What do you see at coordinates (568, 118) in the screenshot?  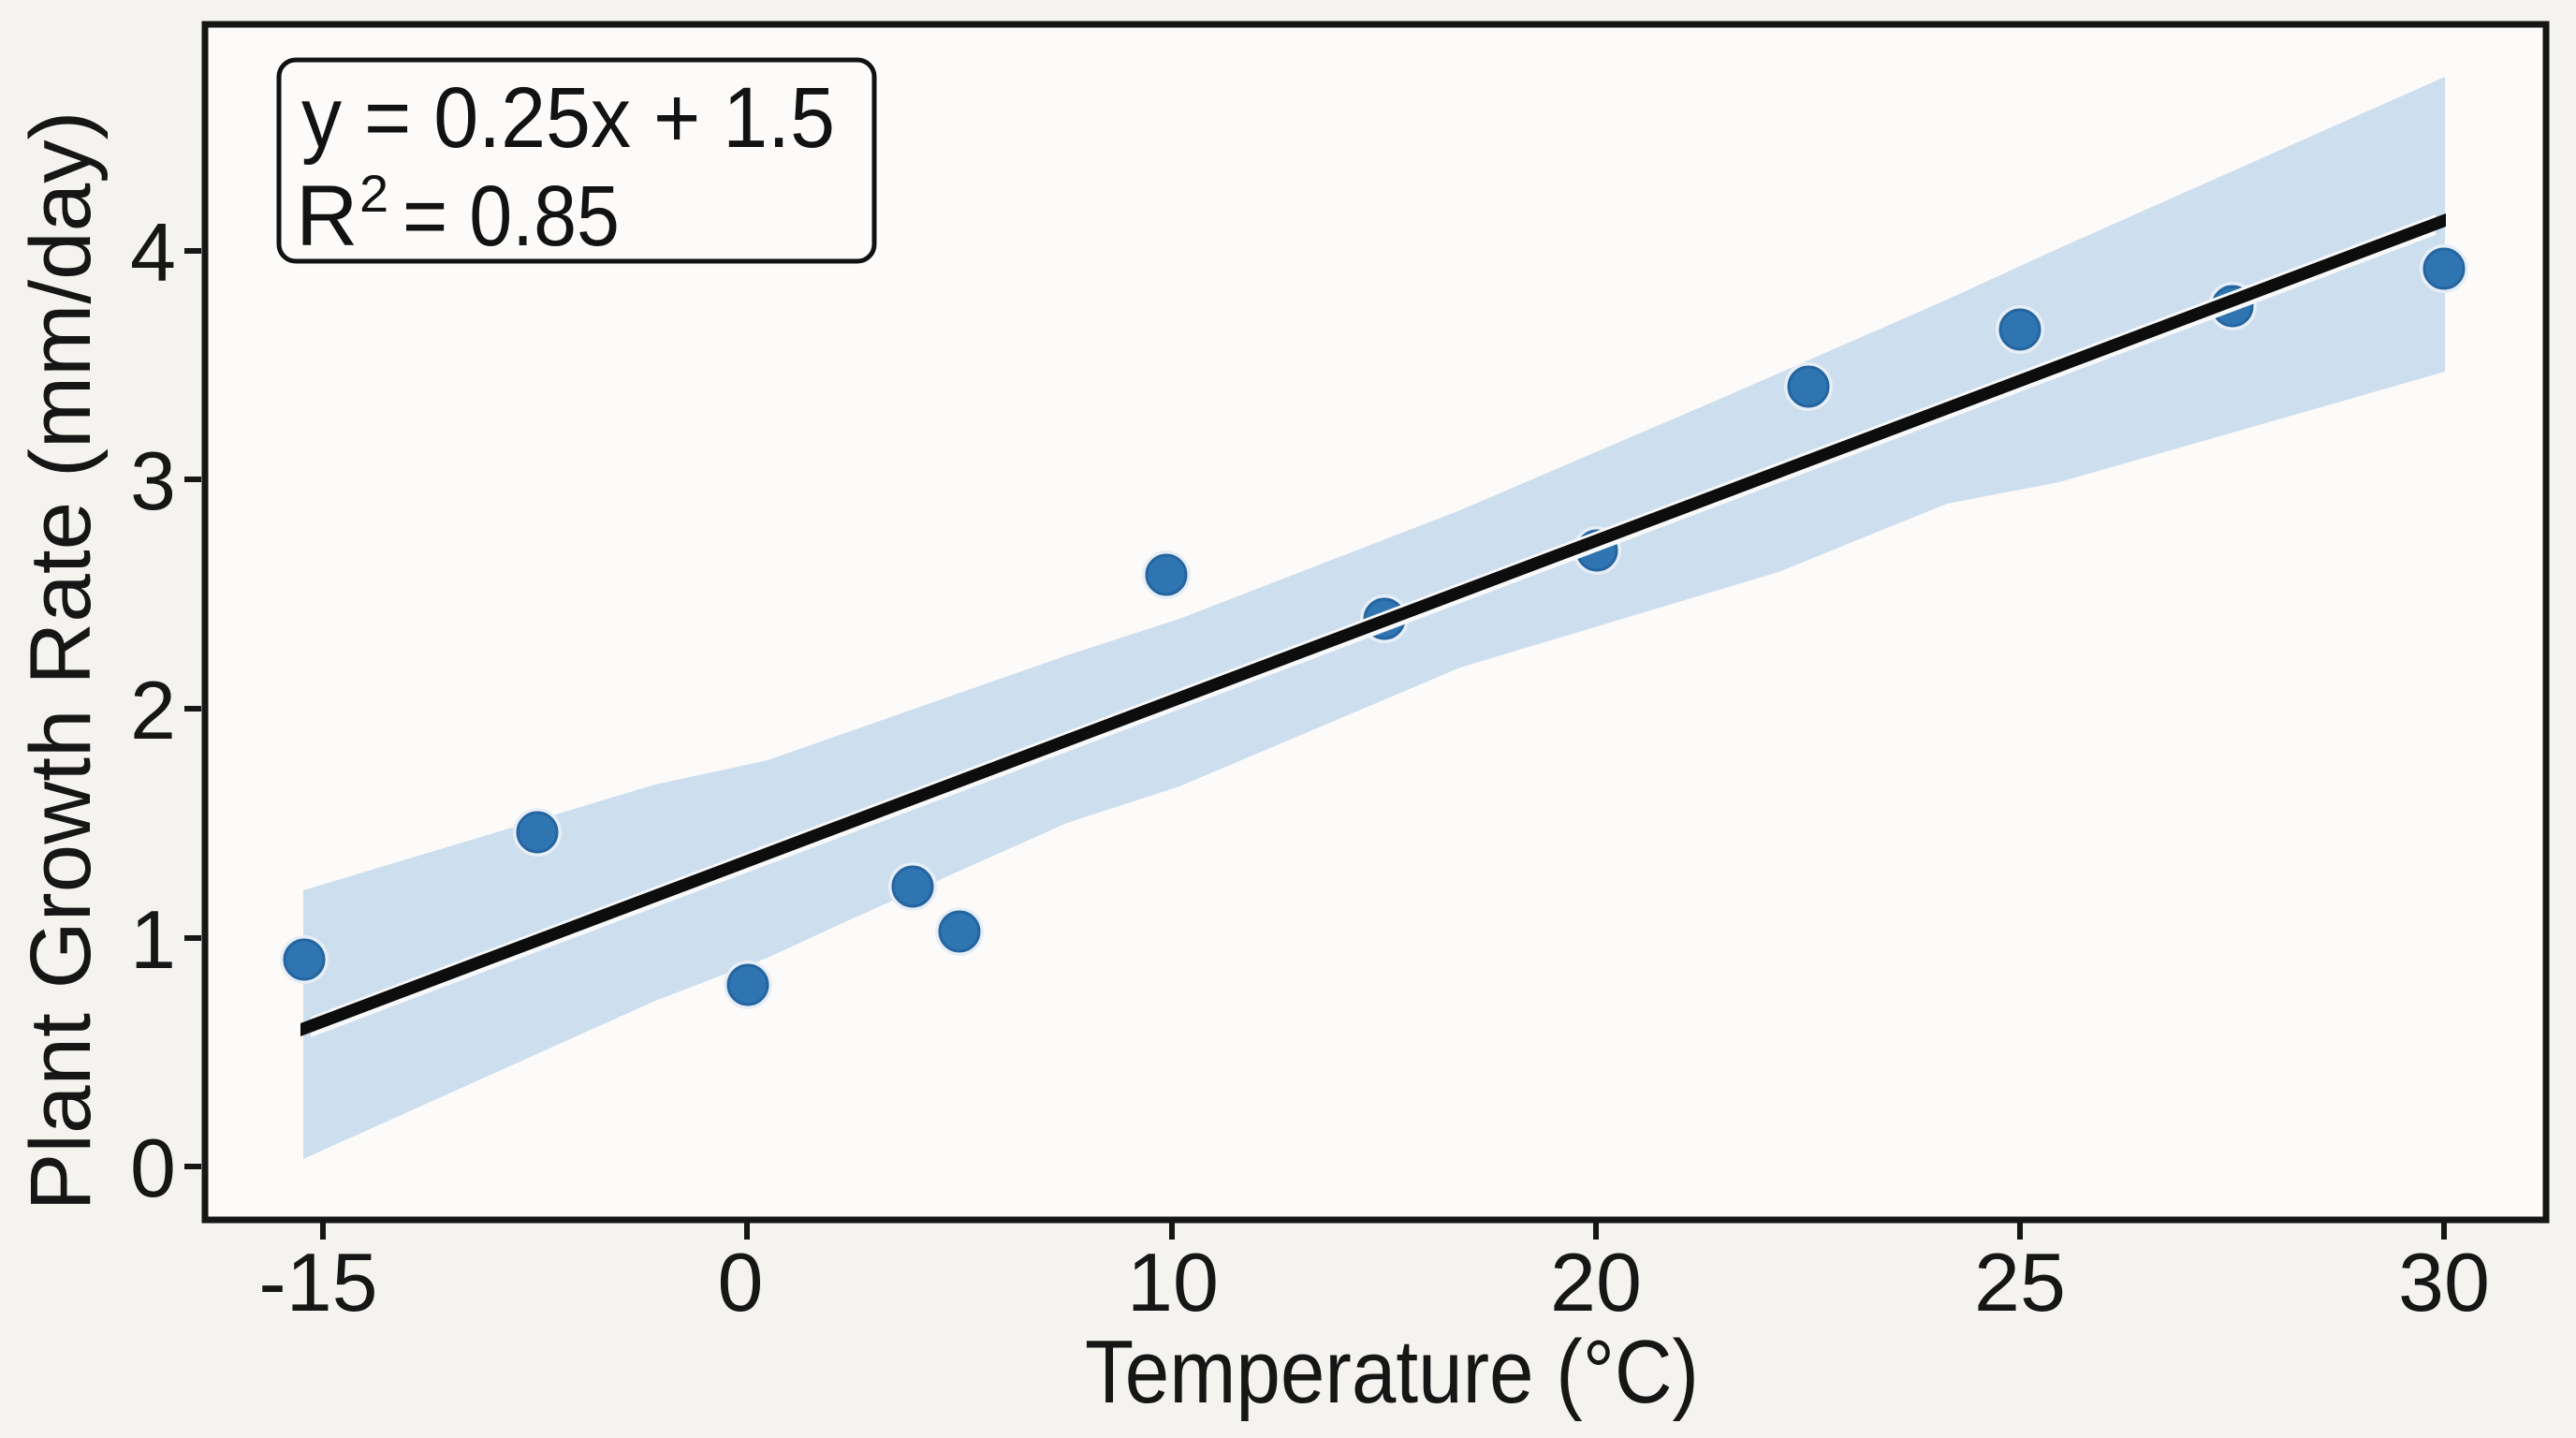 I see `svg-text: y = 0.25x + 1.5` at bounding box center [568, 118].